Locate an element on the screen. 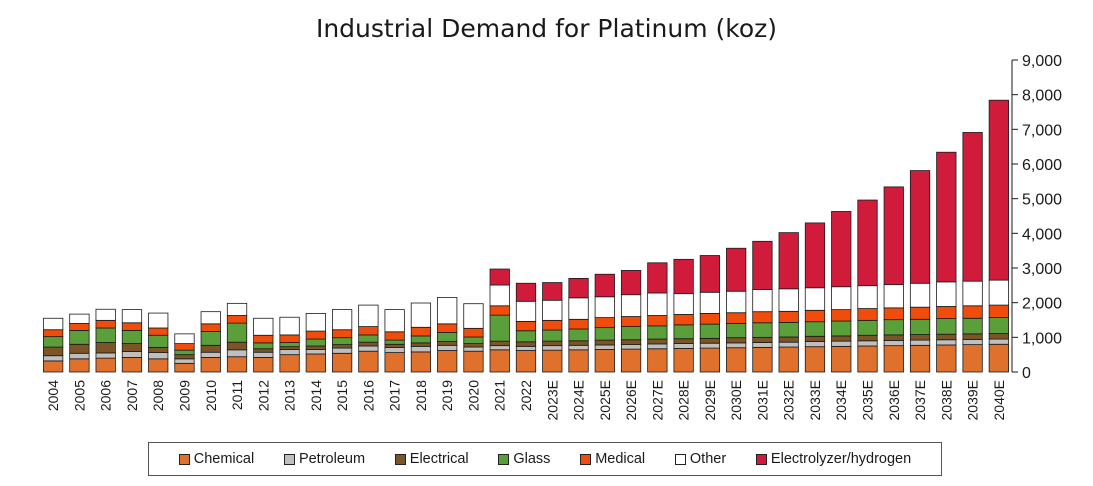  bar-segment-chemical-2009 is located at coordinates (184, 367).